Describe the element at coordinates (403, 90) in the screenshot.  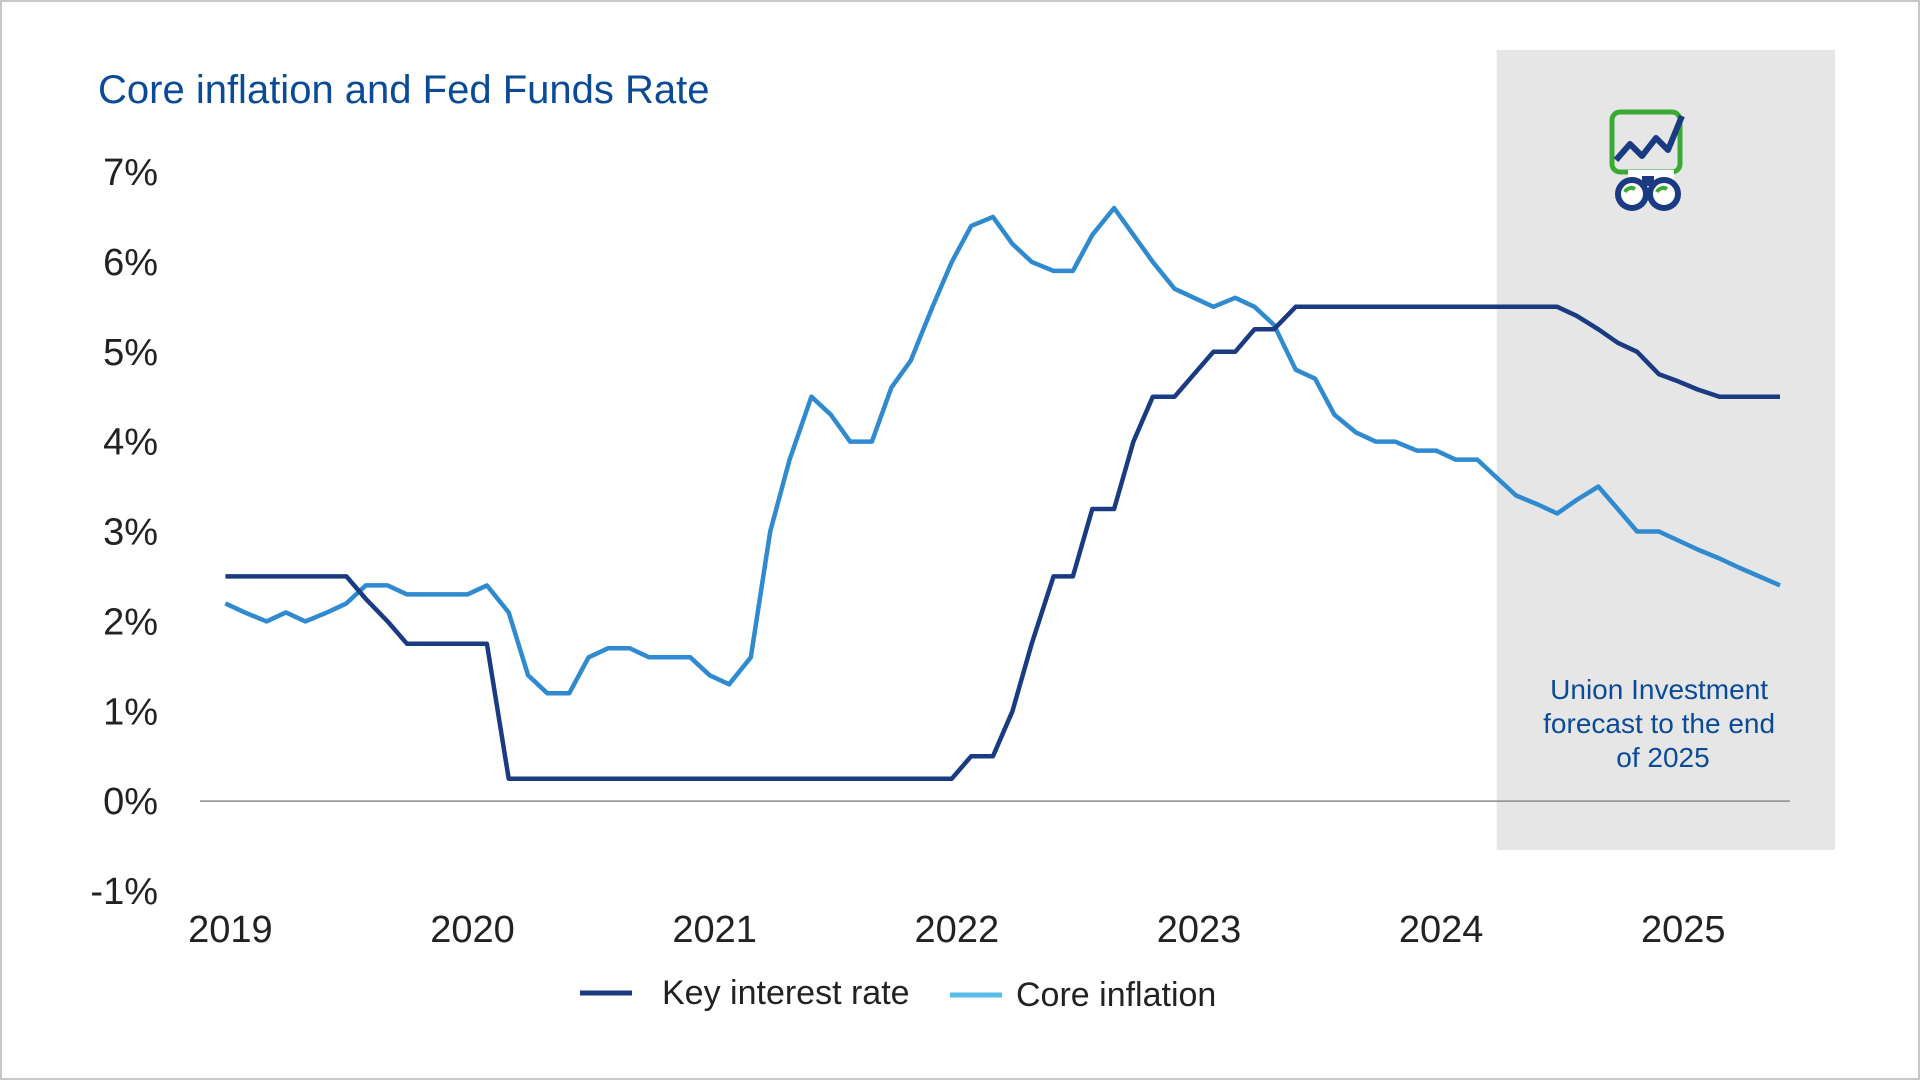
I see `chart-title: Core inflation and Fed Funds Rate` at that location.